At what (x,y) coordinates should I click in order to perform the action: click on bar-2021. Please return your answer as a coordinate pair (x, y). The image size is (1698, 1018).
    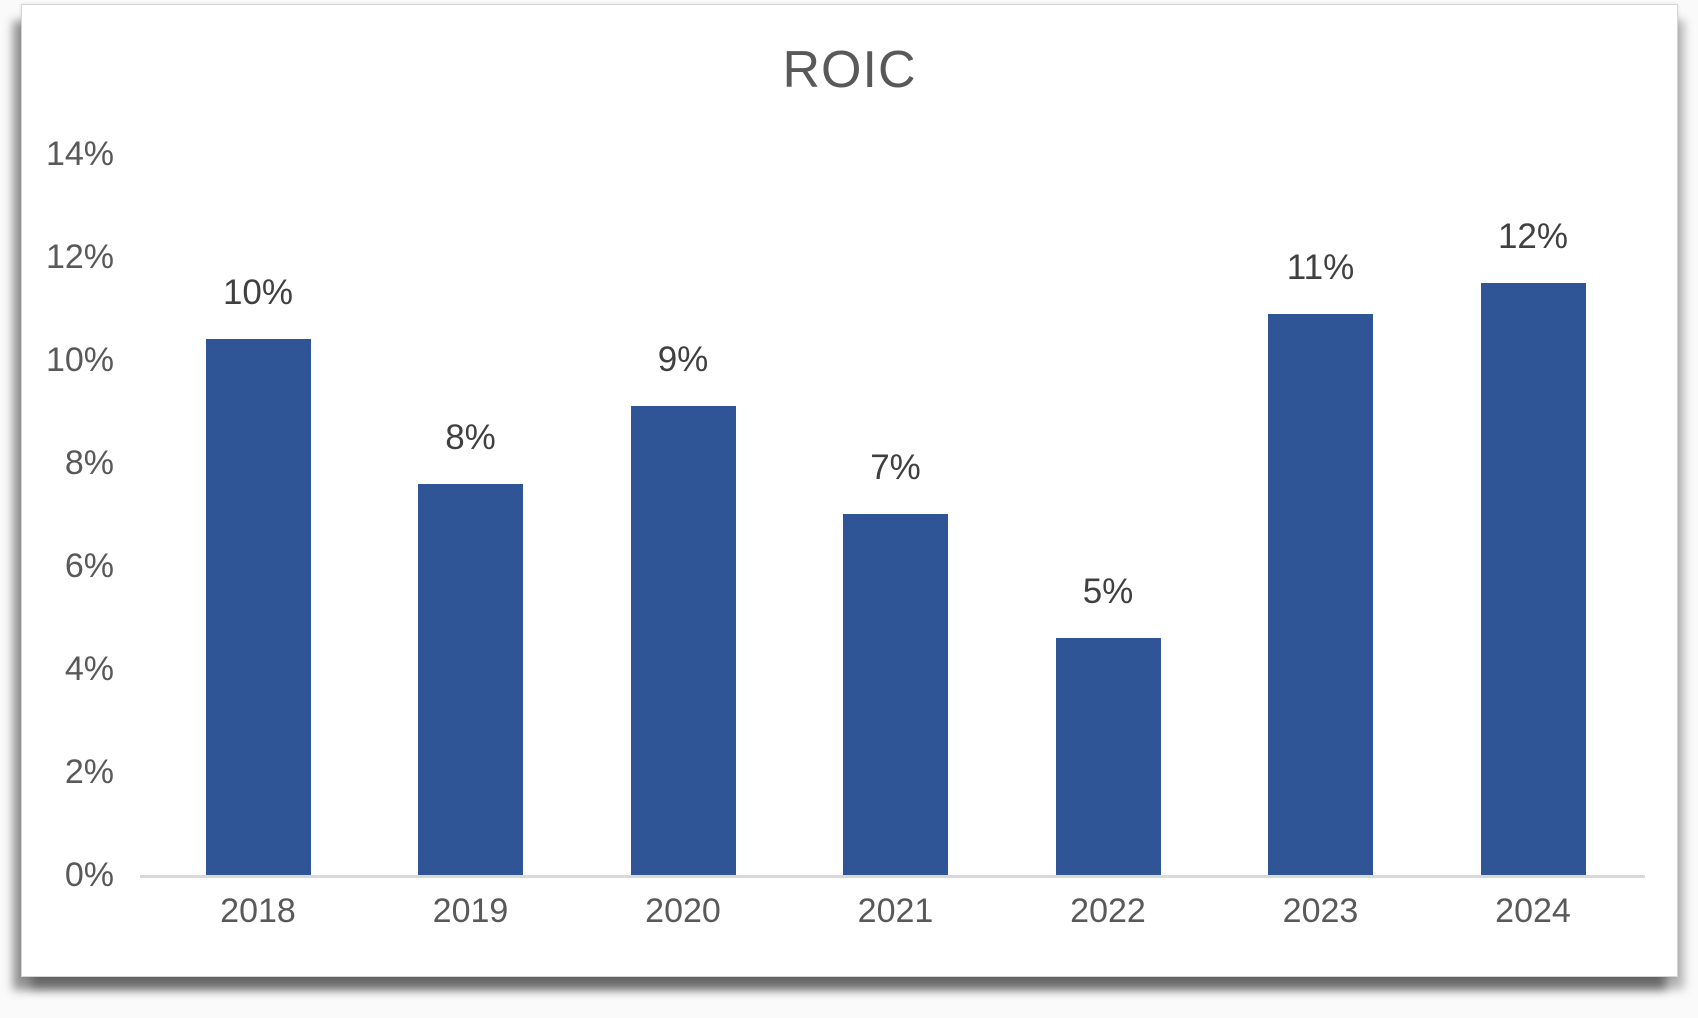
    Looking at the image, I should click on (895, 694).